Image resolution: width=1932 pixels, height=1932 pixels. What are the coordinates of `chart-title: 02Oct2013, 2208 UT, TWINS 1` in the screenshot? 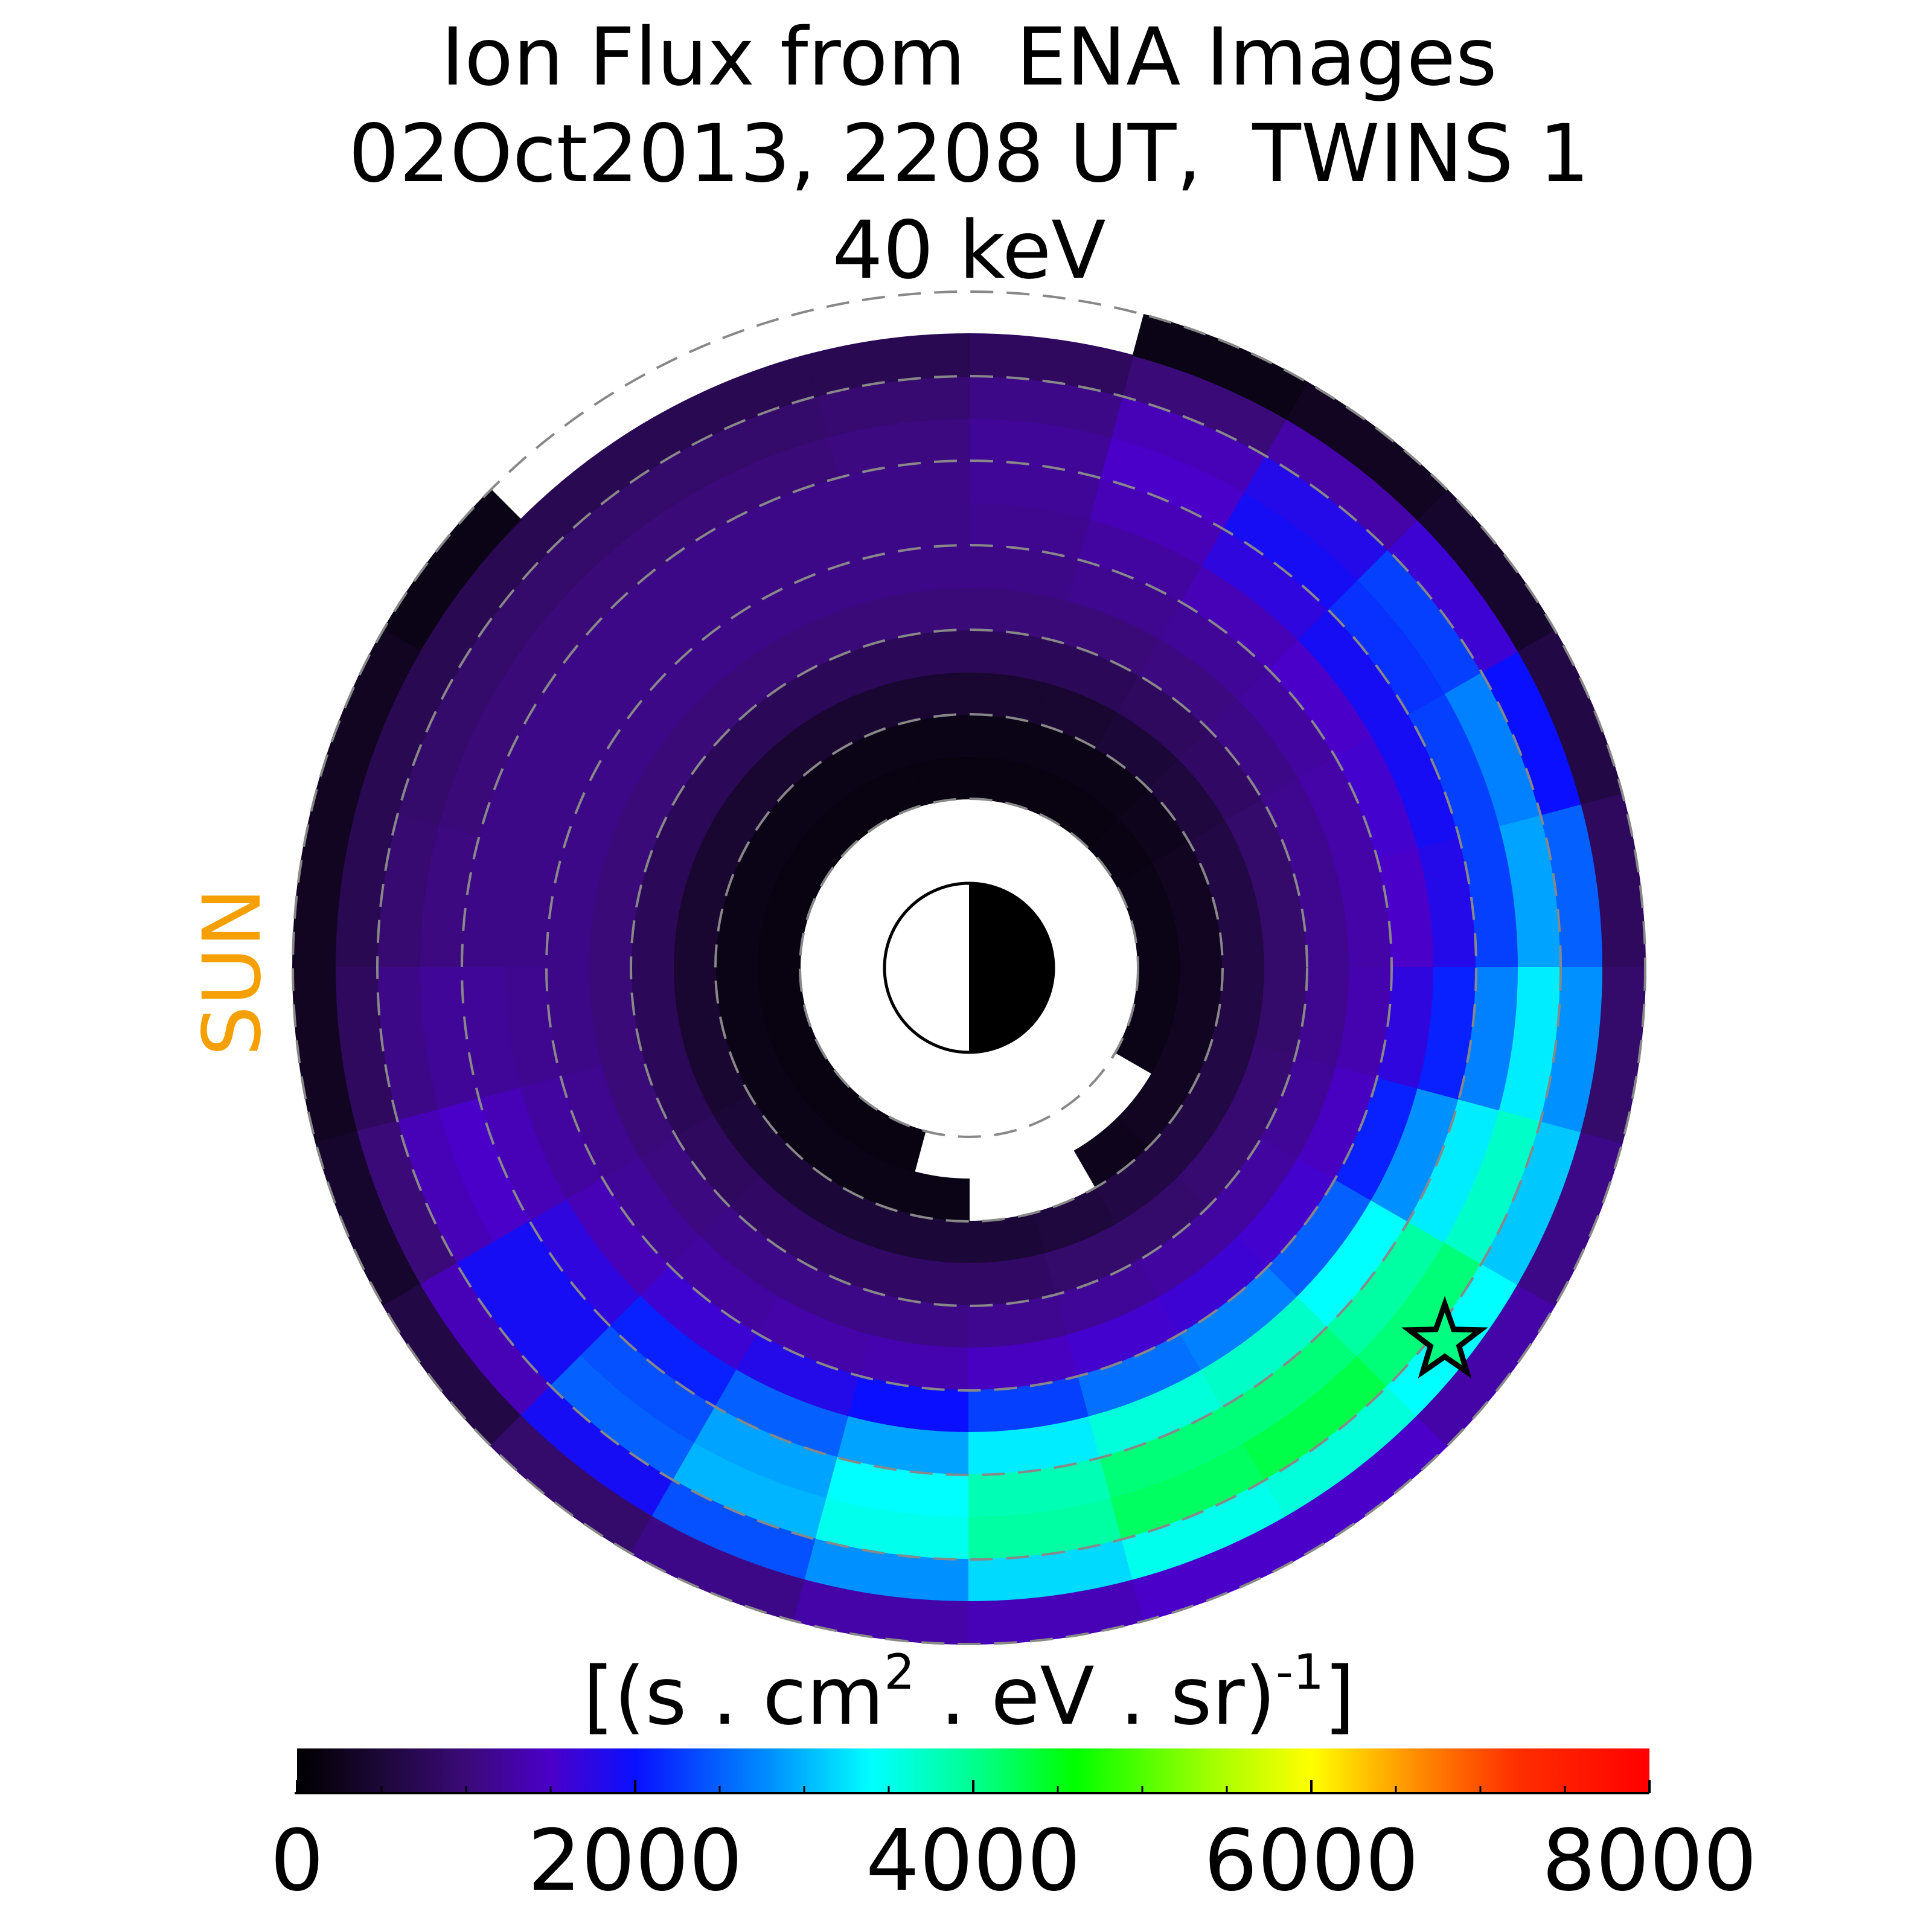 It's located at (969, 153).